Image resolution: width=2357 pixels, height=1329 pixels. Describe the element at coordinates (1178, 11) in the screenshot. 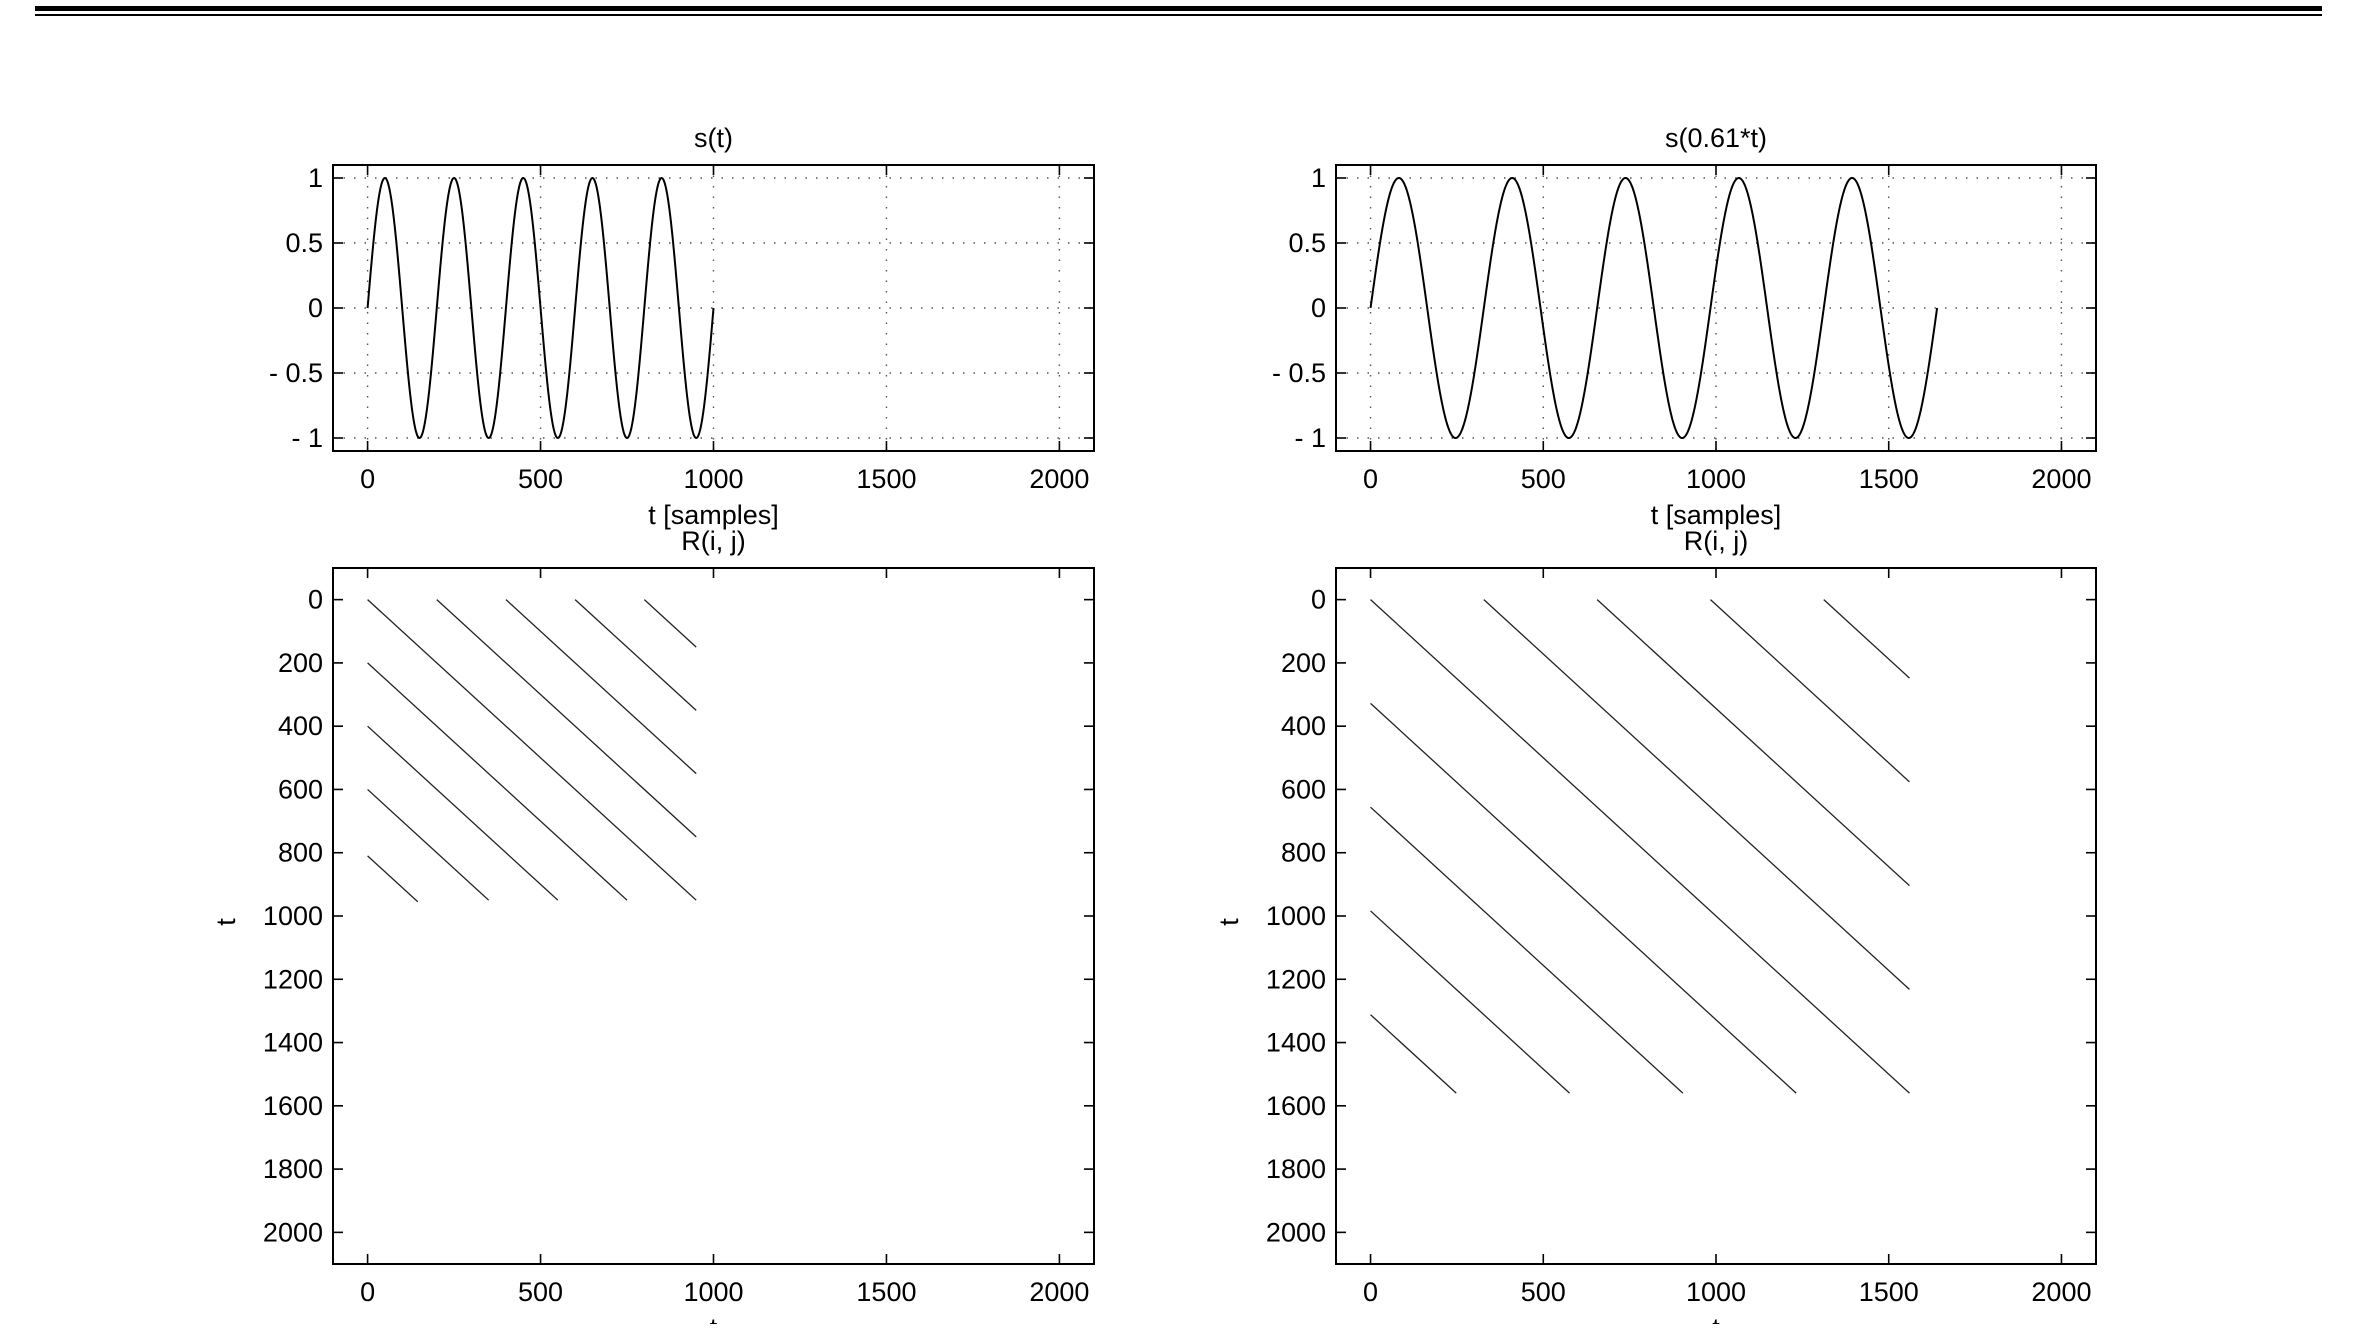

I see `header-rule` at that location.